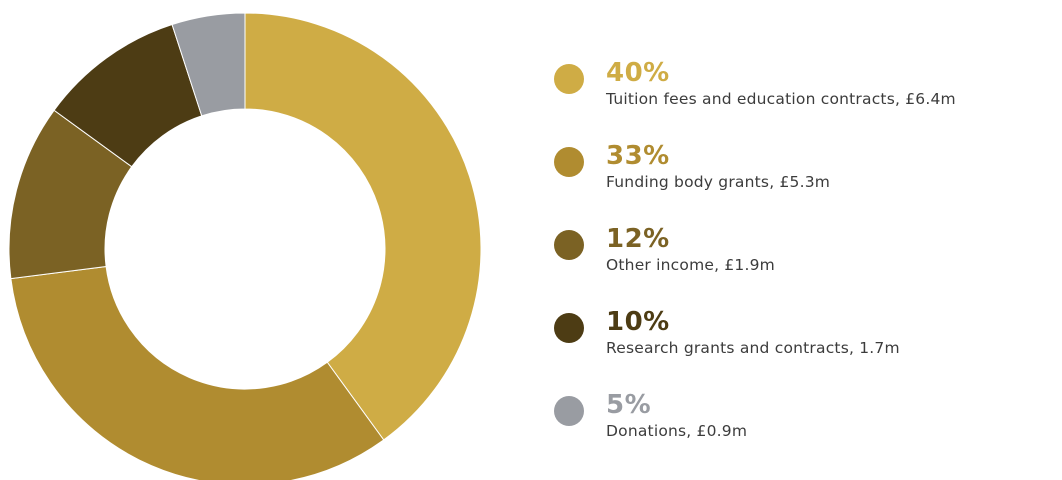  Describe the element at coordinates (569, 79) in the screenshot. I see `legend-marker-tuition-icon` at that location.